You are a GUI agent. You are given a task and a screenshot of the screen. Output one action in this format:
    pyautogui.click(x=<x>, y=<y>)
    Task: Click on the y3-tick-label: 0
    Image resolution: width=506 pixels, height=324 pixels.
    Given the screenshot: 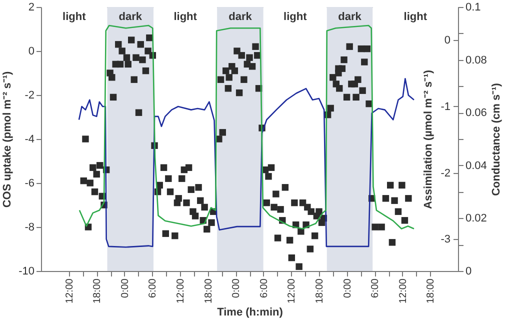 What is the action you would take?
    pyautogui.click(x=469, y=272)
    